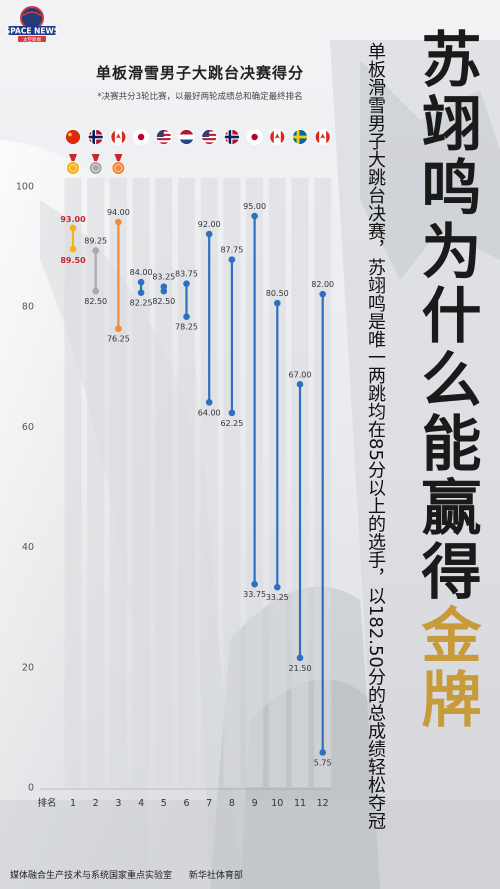  What do you see at coordinates (186, 274) in the screenshot?
I see `high-value-label: 83.75` at bounding box center [186, 274].